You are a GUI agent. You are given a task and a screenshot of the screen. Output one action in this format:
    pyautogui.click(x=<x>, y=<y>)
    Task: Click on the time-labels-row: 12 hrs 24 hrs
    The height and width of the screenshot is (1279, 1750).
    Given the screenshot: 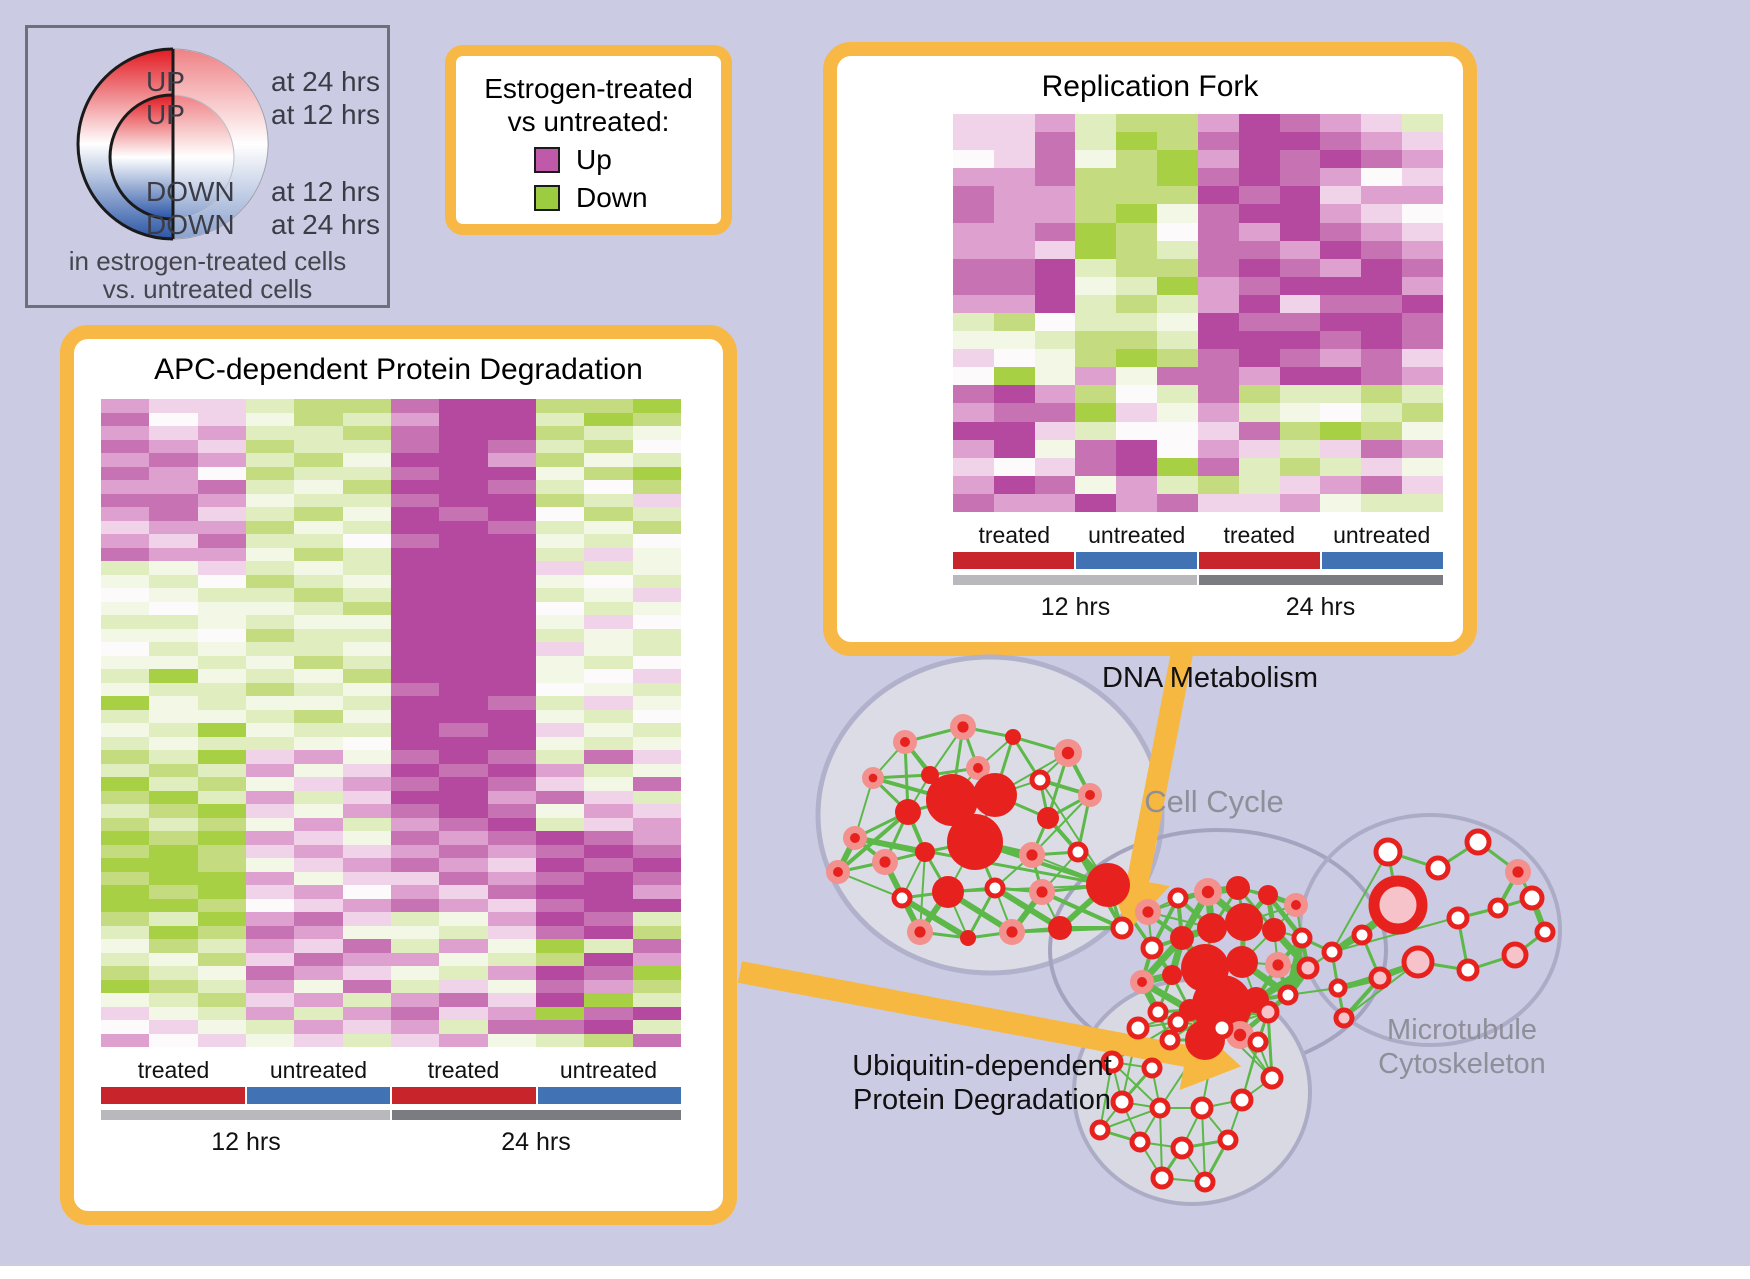 What is the action you would take?
    pyautogui.click(x=391, y=1142)
    